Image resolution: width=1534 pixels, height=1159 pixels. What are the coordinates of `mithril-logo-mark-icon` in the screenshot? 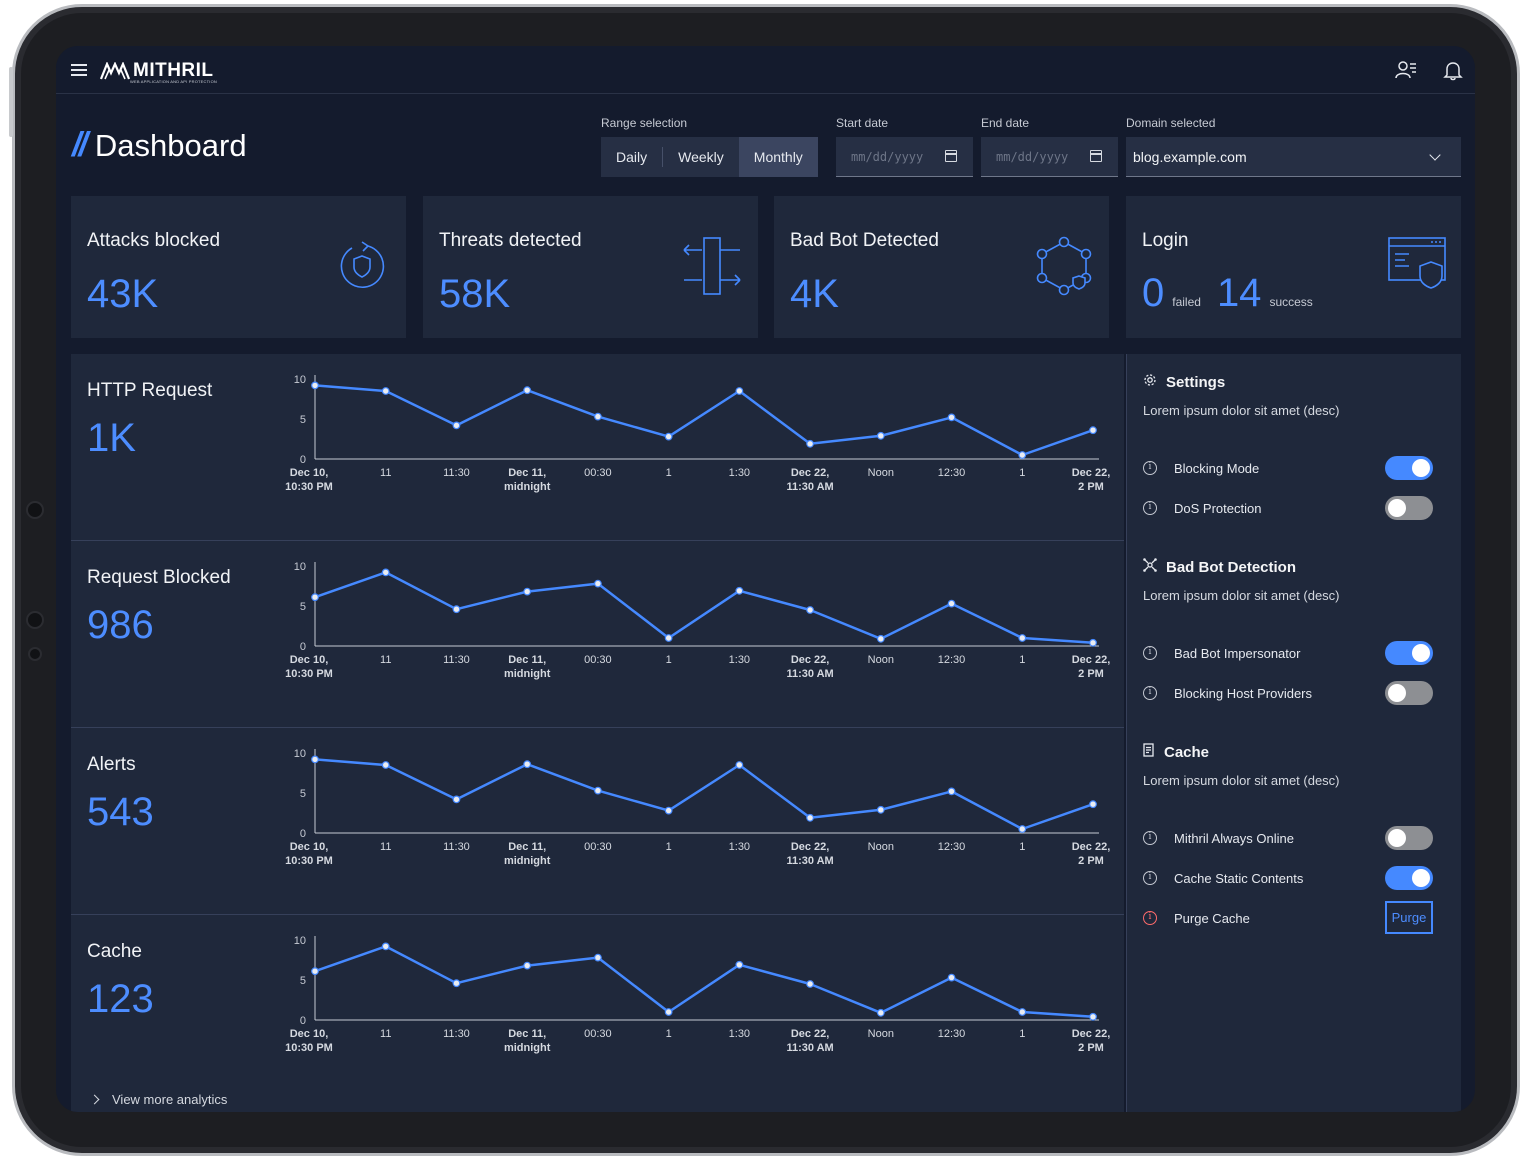 It's located at (115, 71).